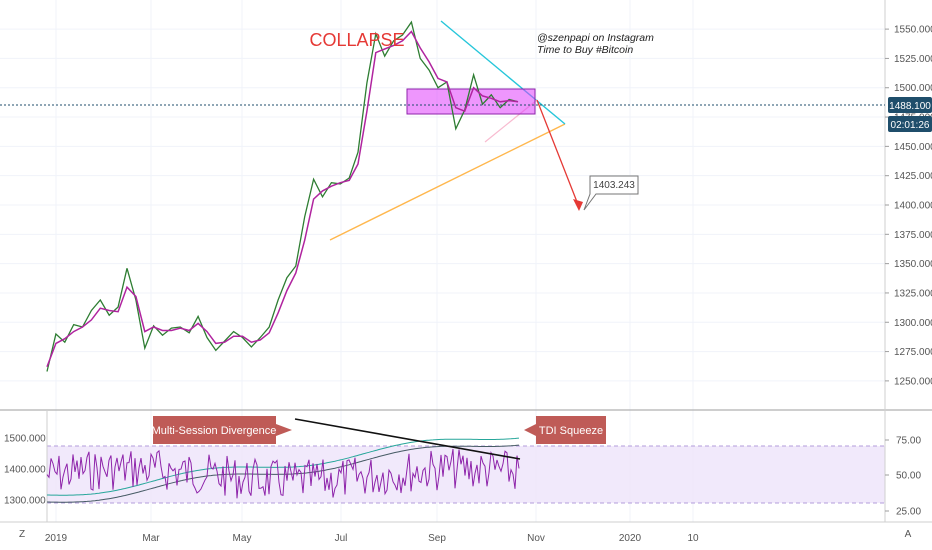 This screenshot has width=932, height=550. What do you see at coordinates (447, 182) in the screenshot?
I see `support-trendline` at bounding box center [447, 182].